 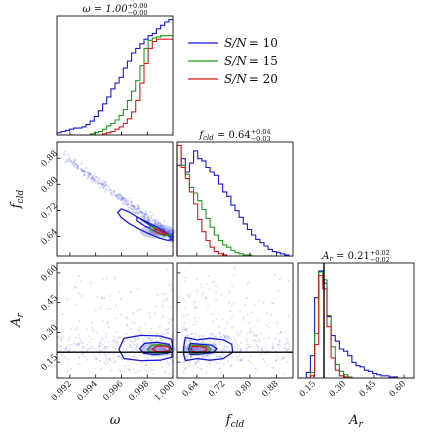 What do you see at coordinates (398, 389) in the screenshot?
I see `x-tick-label: 0.60` at bounding box center [398, 389].